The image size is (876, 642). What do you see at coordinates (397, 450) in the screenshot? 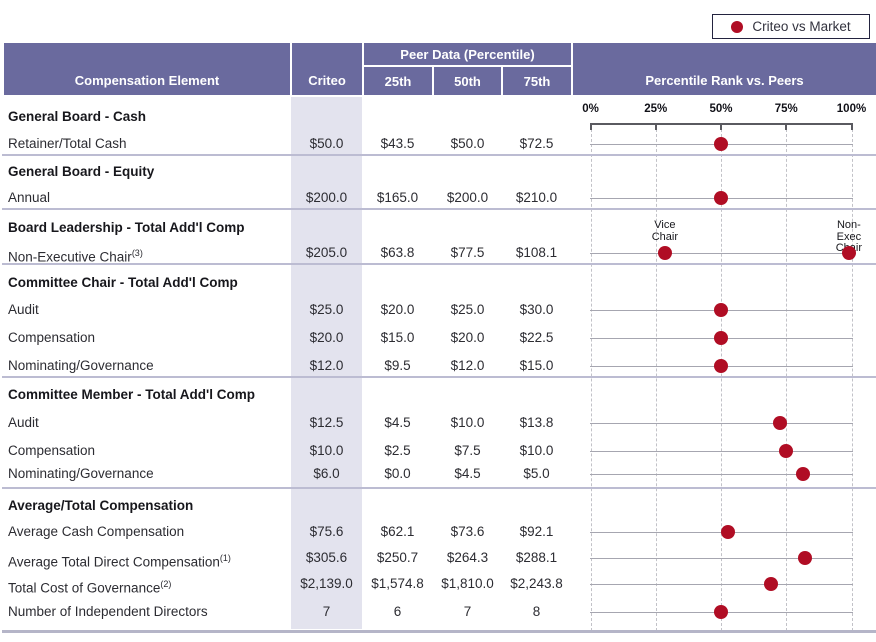
I see `p25-value: $2.5` at bounding box center [397, 450].